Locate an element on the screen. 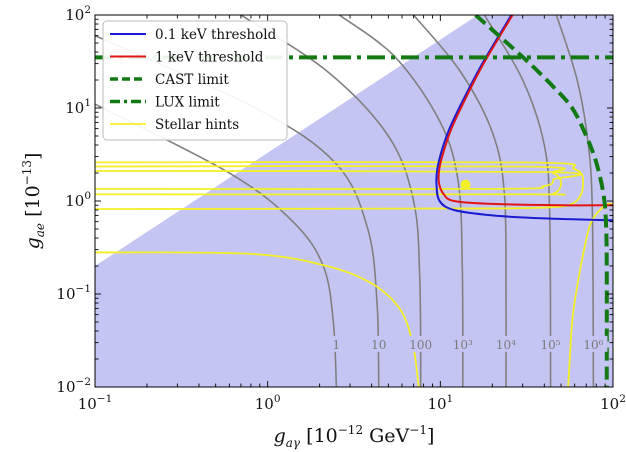 The width and height of the screenshot is (626, 452). x-axis-label: gaγ [10−12 GeV−1] is located at coordinates (354, 436).